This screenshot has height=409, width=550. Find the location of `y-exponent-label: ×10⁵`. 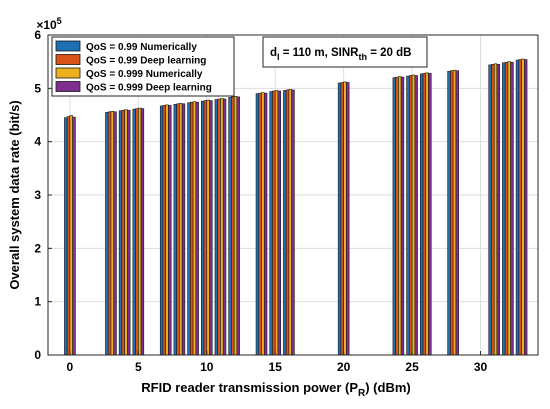

y-exponent-label: ×10⁵ is located at coordinates (48, 24).